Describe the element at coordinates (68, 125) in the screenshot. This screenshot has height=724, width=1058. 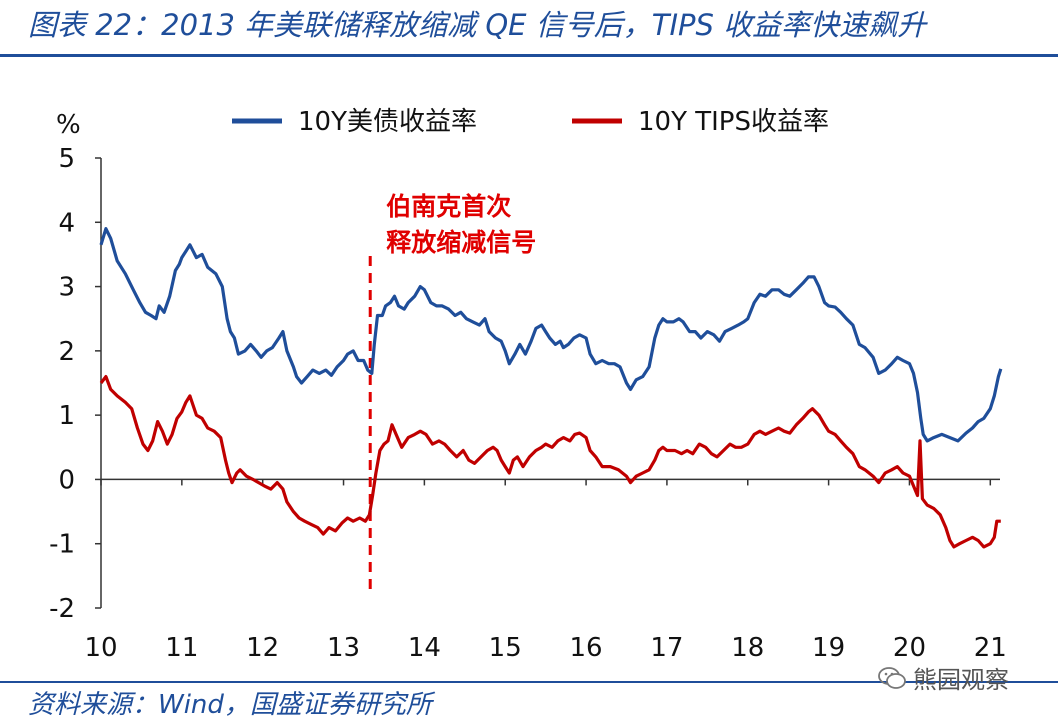
I see `y-axis-label: %` at that location.